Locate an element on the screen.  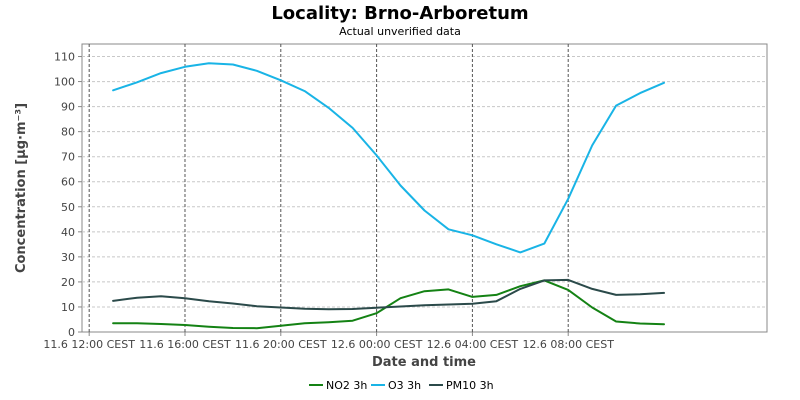
legend-label-o3: O3 3h is located at coordinates (404, 385).